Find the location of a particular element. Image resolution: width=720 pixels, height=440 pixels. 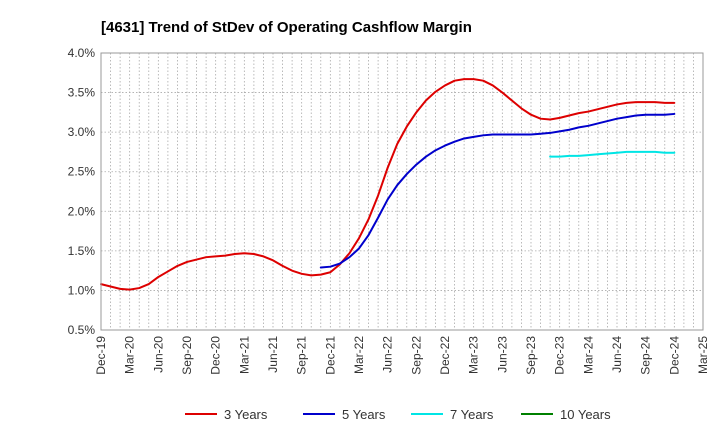

x-tick-label: Mar-22 is located at coordinates (359, 355).